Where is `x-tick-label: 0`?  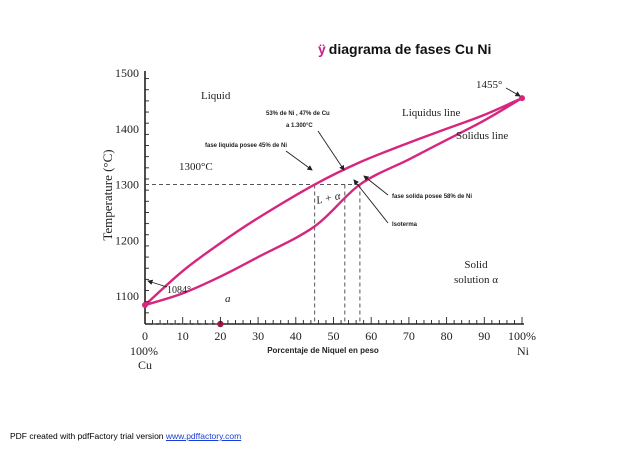 x-tick-label: 0 is located at coordinates (145, 336).